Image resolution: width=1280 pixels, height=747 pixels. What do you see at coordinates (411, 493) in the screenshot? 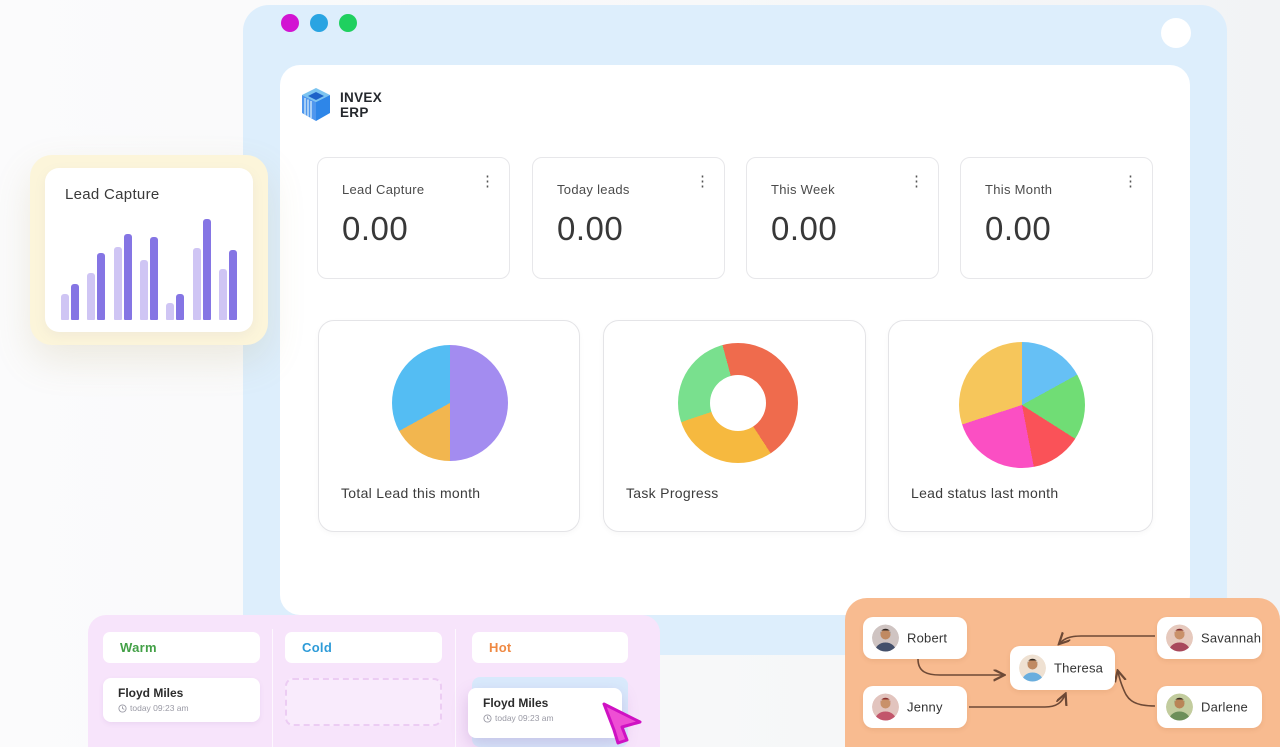
I see `chart-title: Total Lead this month` at bounding box center [411, 493].